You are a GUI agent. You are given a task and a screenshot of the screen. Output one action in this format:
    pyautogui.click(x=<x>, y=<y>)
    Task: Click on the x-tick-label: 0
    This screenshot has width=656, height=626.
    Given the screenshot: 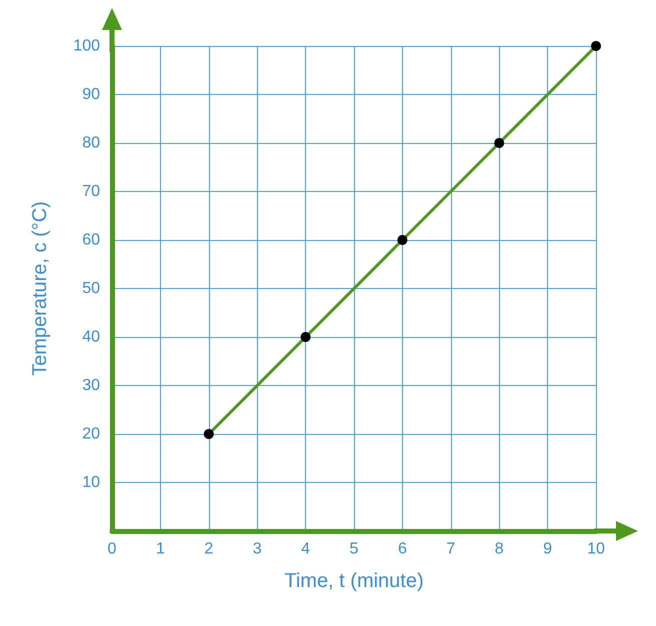 What is the action you would take?
    pyautogui.click(x=112, y=549)
    